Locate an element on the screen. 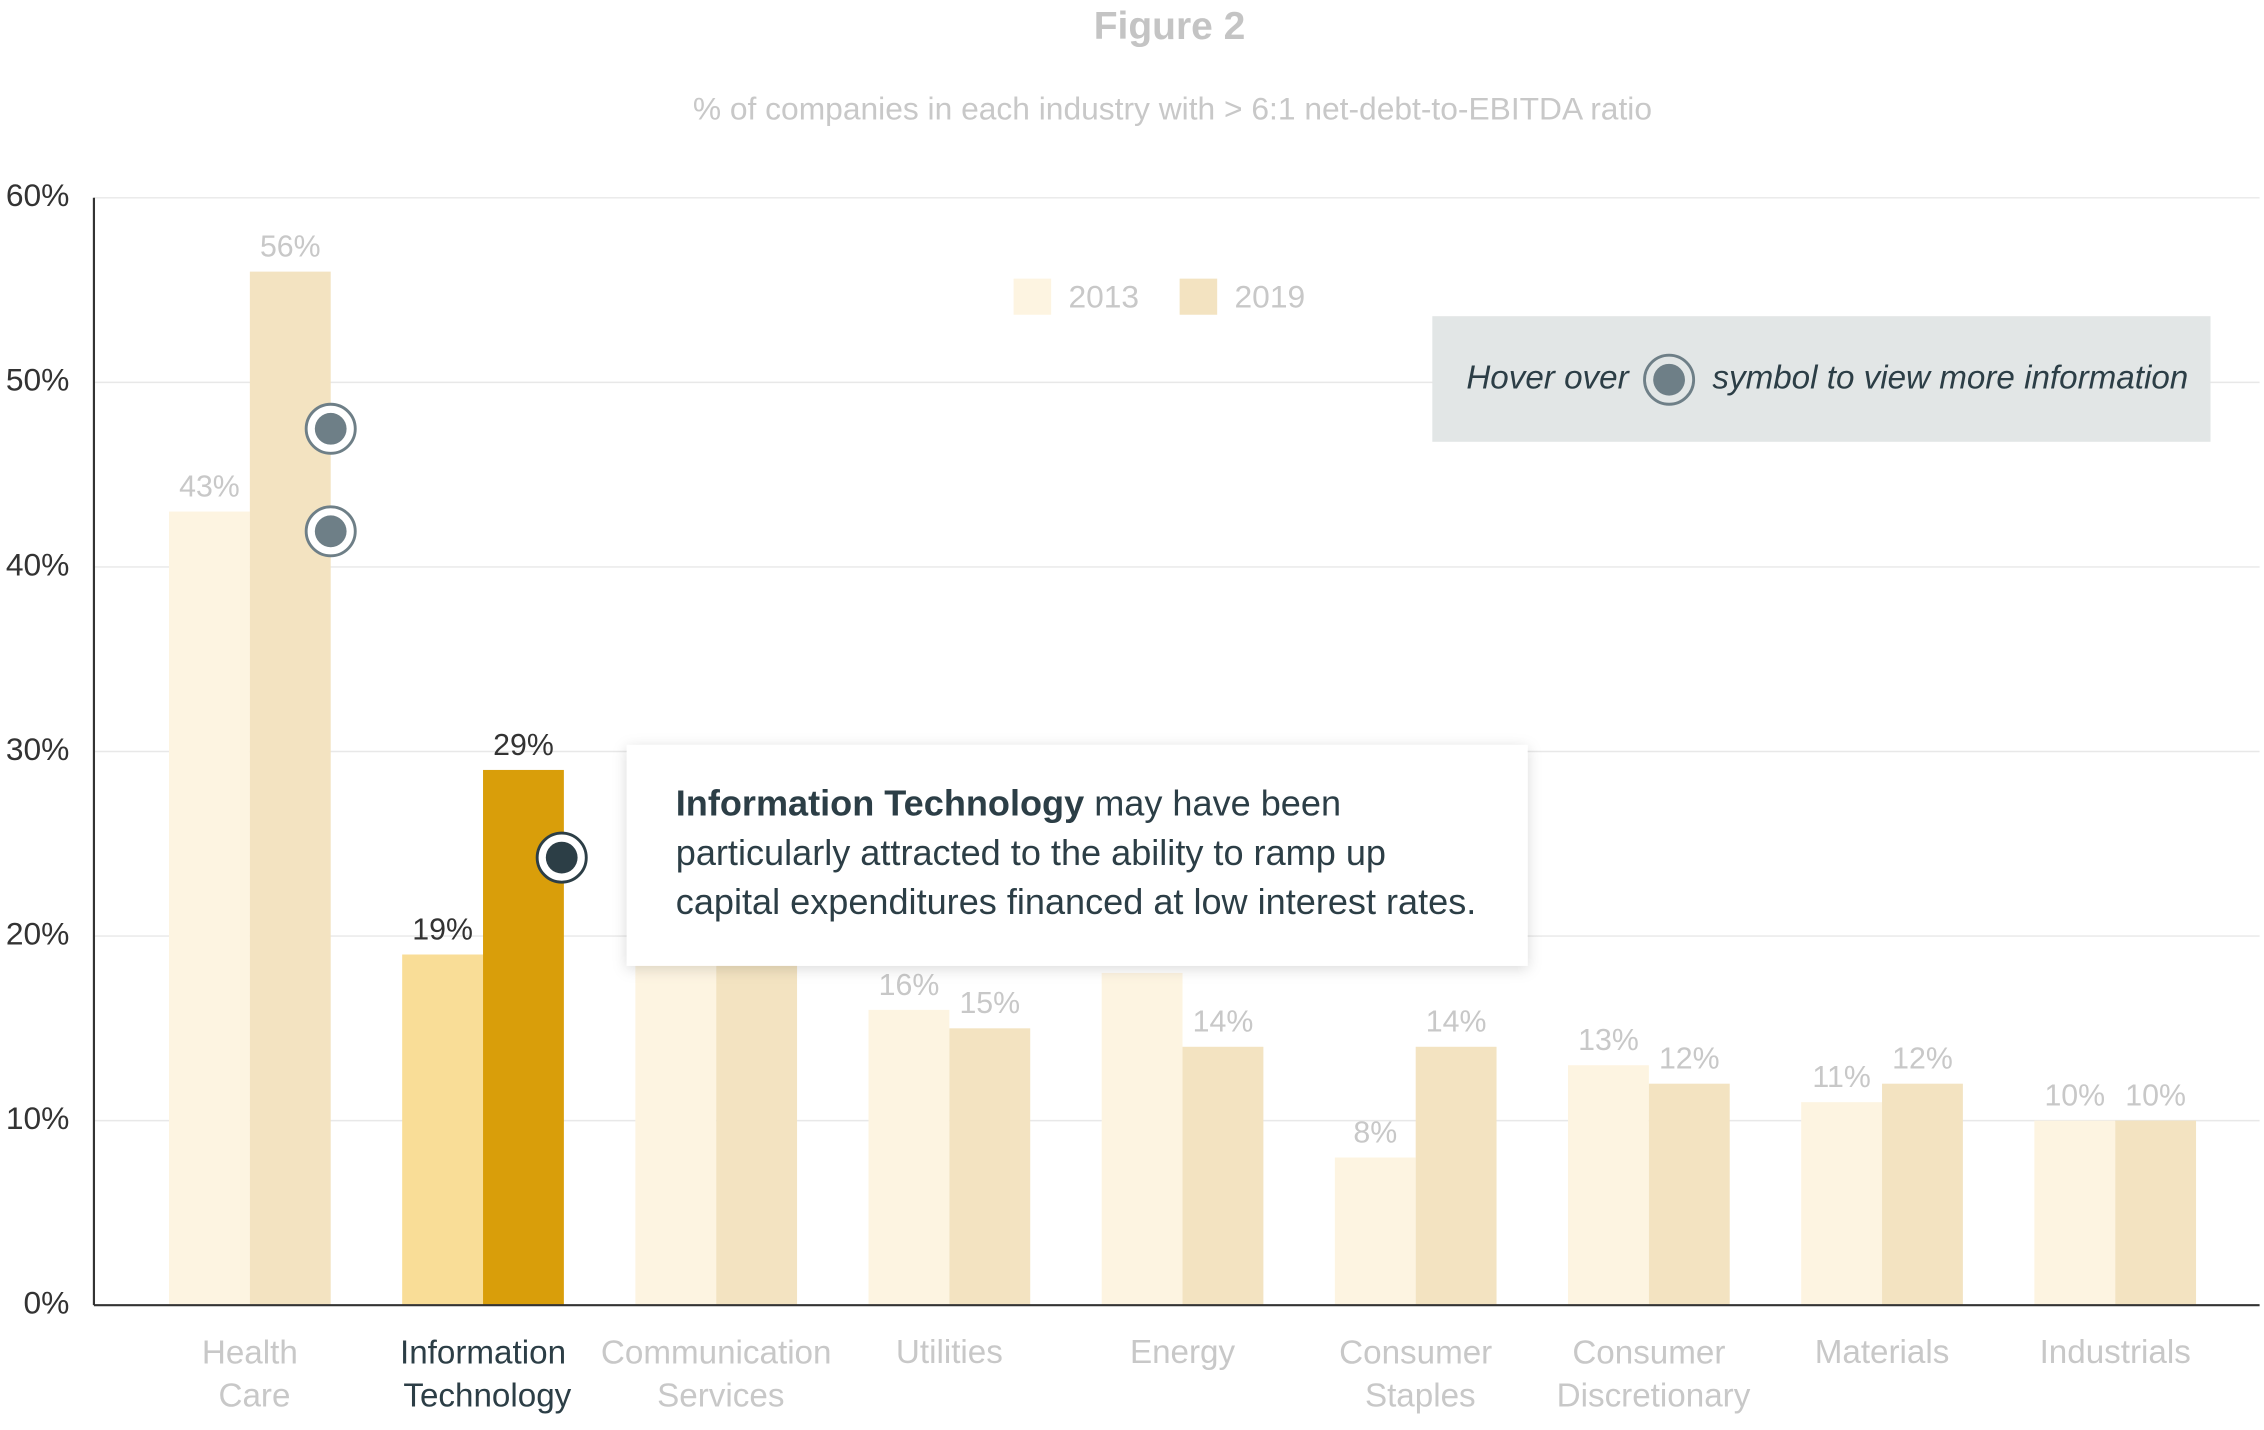 The width and height of the screenshot is (2264, 1430). value-label: 19% is located at coordinates (442, 929).